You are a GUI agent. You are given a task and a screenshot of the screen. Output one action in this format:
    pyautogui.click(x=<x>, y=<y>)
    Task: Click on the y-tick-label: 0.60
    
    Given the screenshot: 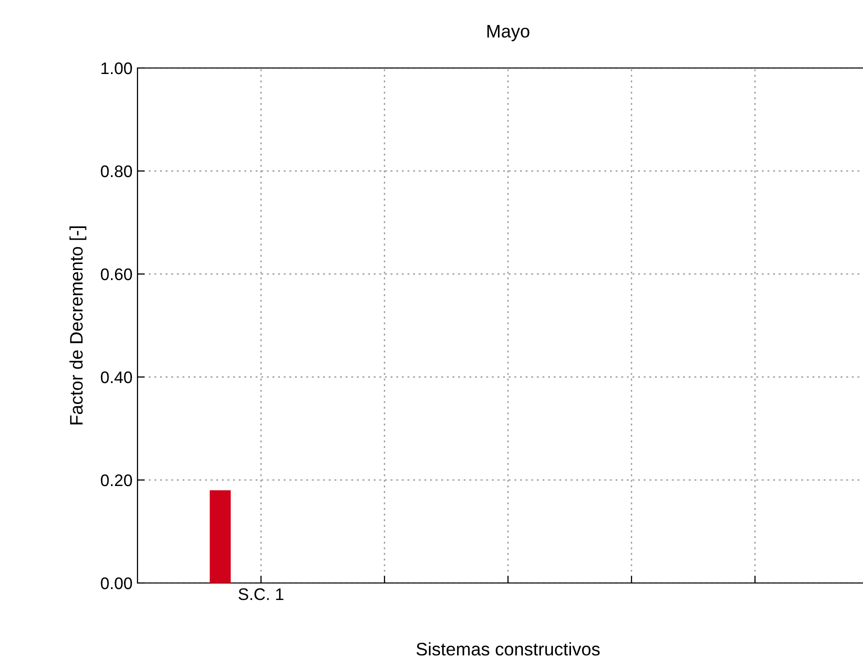 What is the action you would take?
    pyautogui.click(x=116, y=274)
    